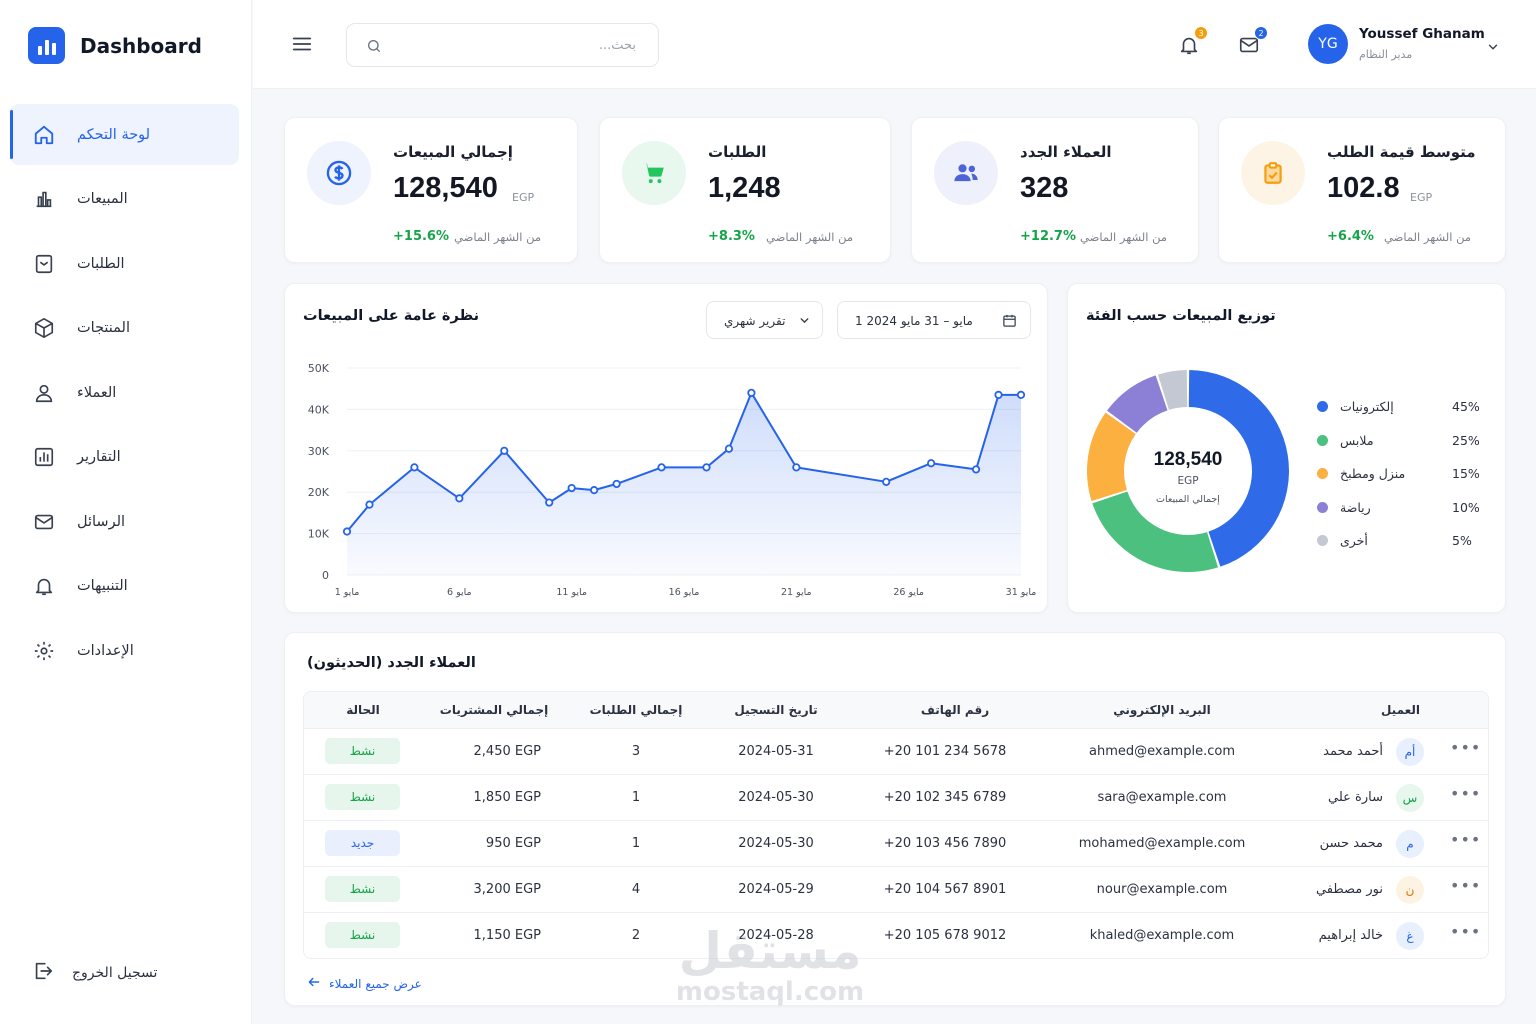 This screenshot has height=1024, width=1536. Describe the element at coordinates (459, 592) in the screenshot. I see `x-tick-label: 6 مايو` at that location.